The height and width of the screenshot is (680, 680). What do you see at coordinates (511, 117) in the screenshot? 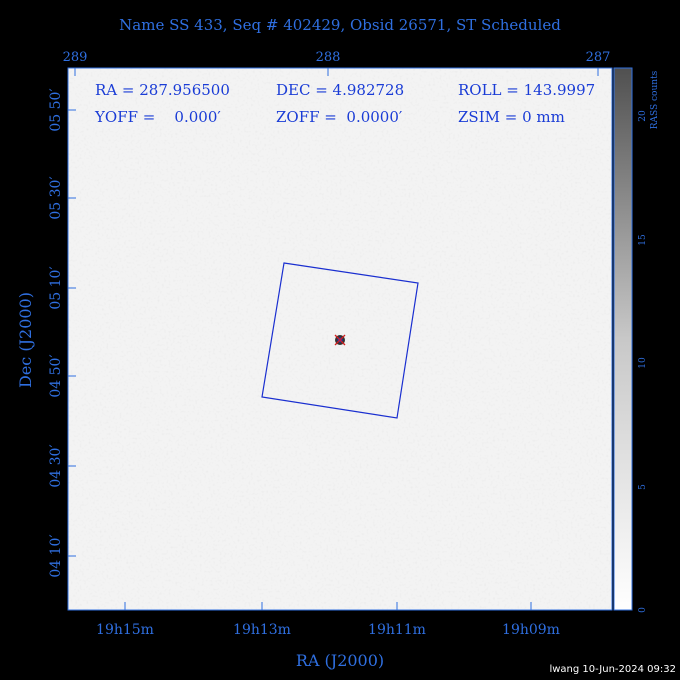
I see `info-zsim: ZSIM = 0 mm` at bounding box center [511, 117].